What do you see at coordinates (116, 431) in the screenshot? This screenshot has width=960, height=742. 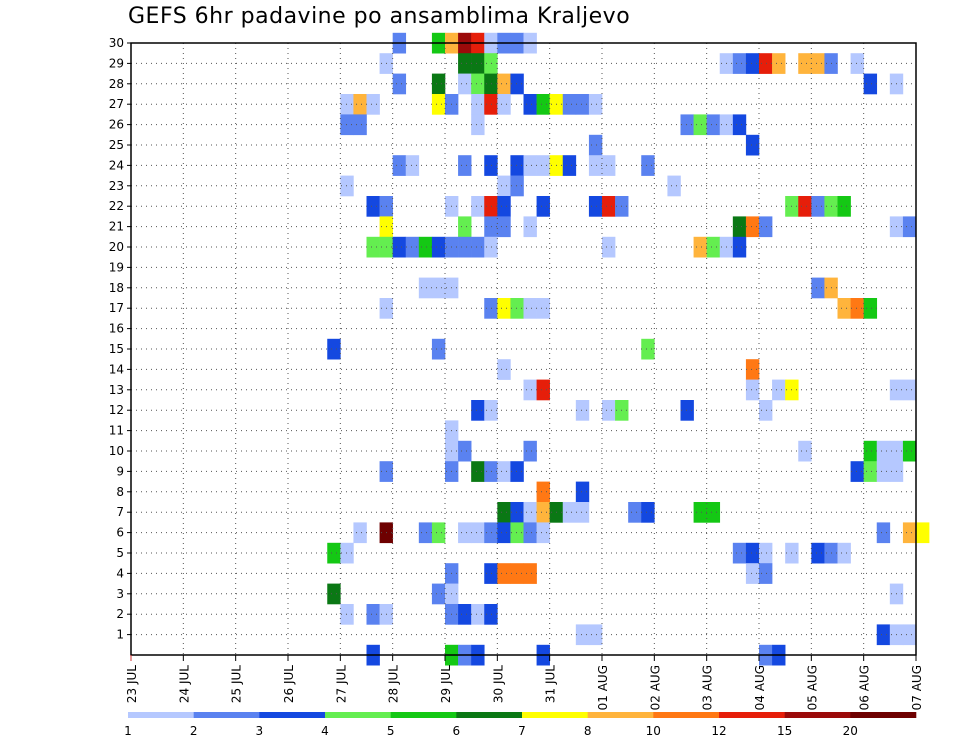 I see `y-tick-label: 11` at bounding box center [116, 431].